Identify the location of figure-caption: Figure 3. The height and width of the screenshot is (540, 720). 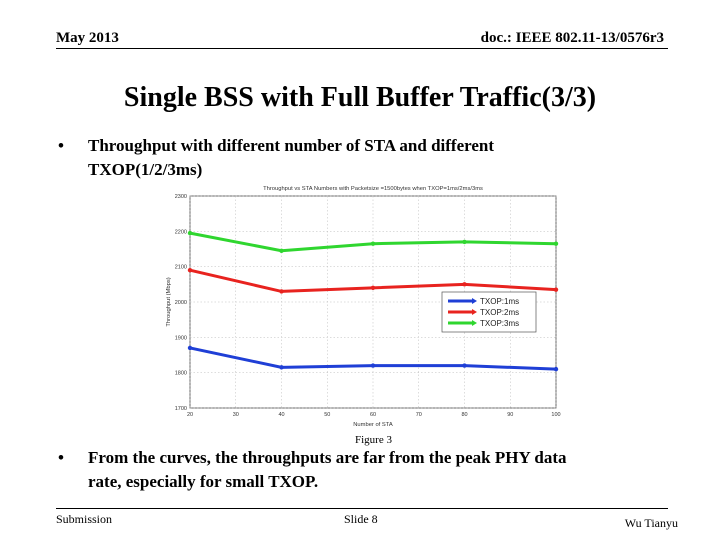
(373, 440).